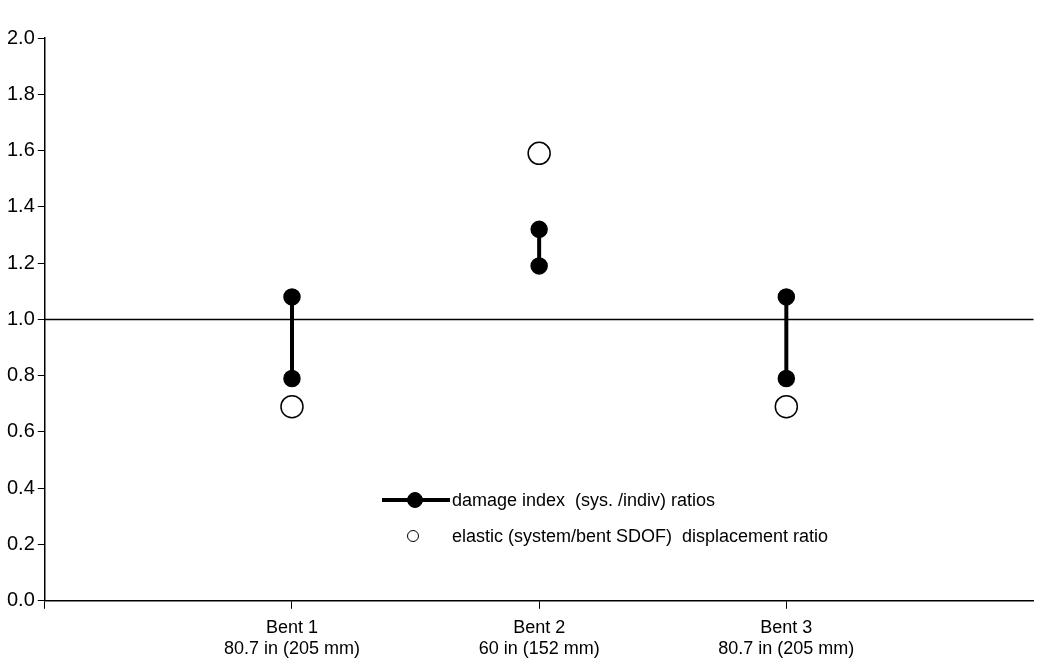  What do you see at coordinates (20, 149) in the screenshot?
I see `y-tick-label: 1.6` at bounding box center [20, 149].